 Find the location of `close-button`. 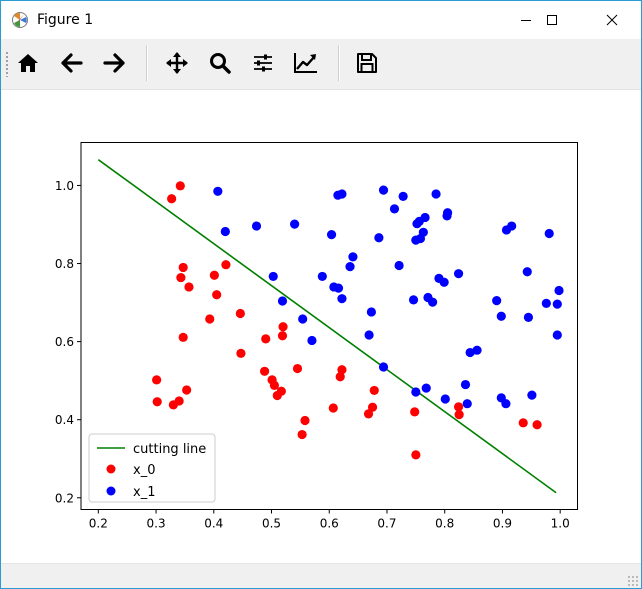

close-button is located at coordinates (612, 20).